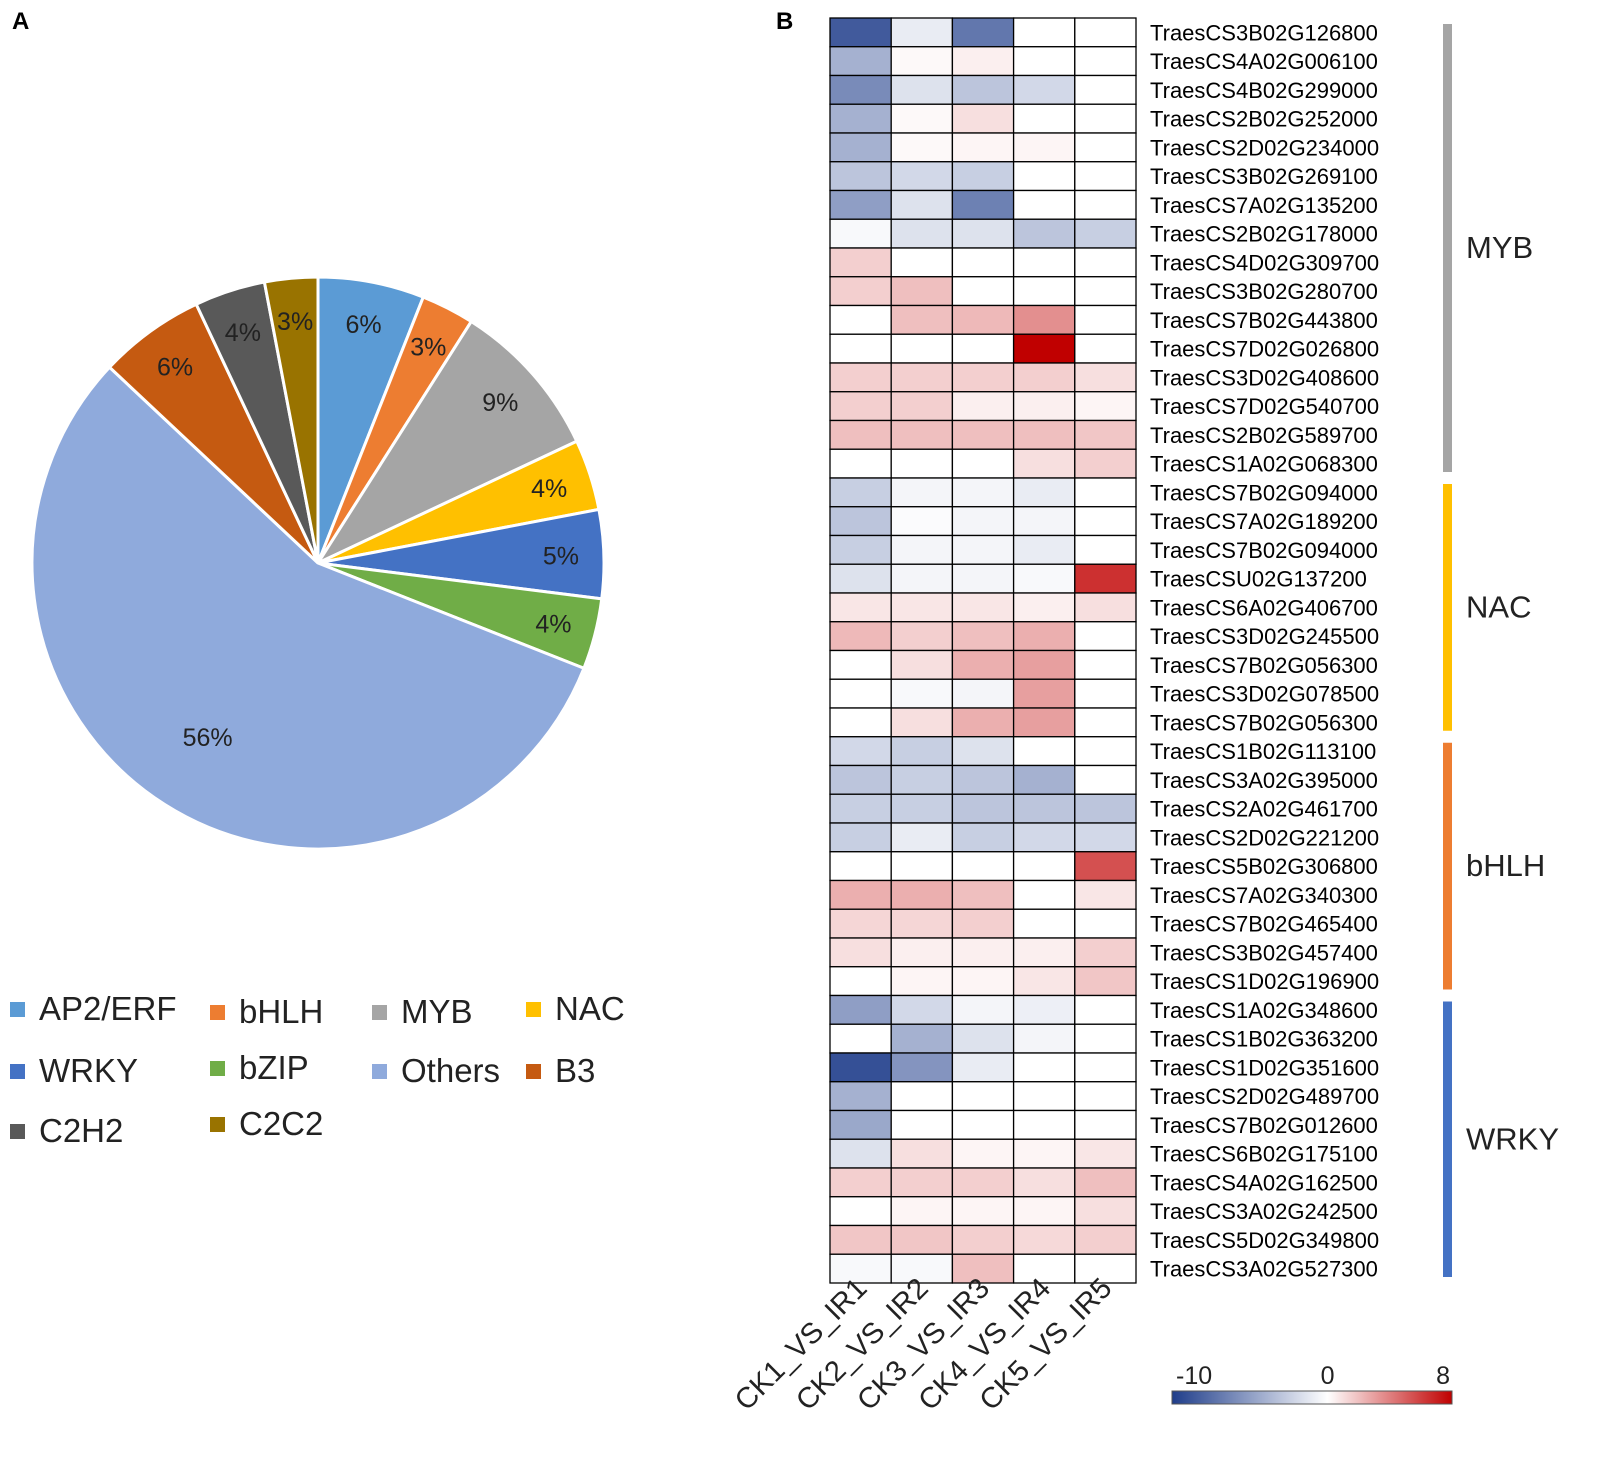 This screenshot has height=1478, width=1622. Describe the element at coordinates (1264, 837) in the screenshot. I see `gene-label: TraesCS2D02G221200` at that location.